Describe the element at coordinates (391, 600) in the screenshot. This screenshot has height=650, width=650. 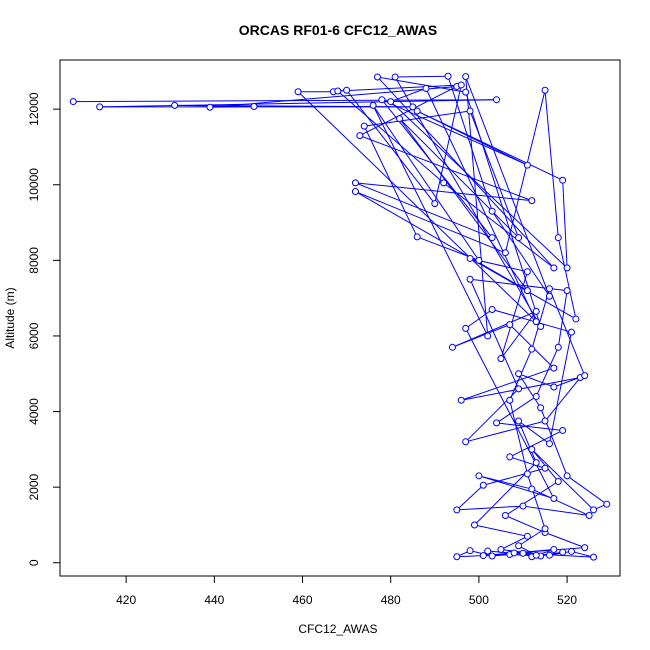
I see `x-tick-label: 480` at that location.